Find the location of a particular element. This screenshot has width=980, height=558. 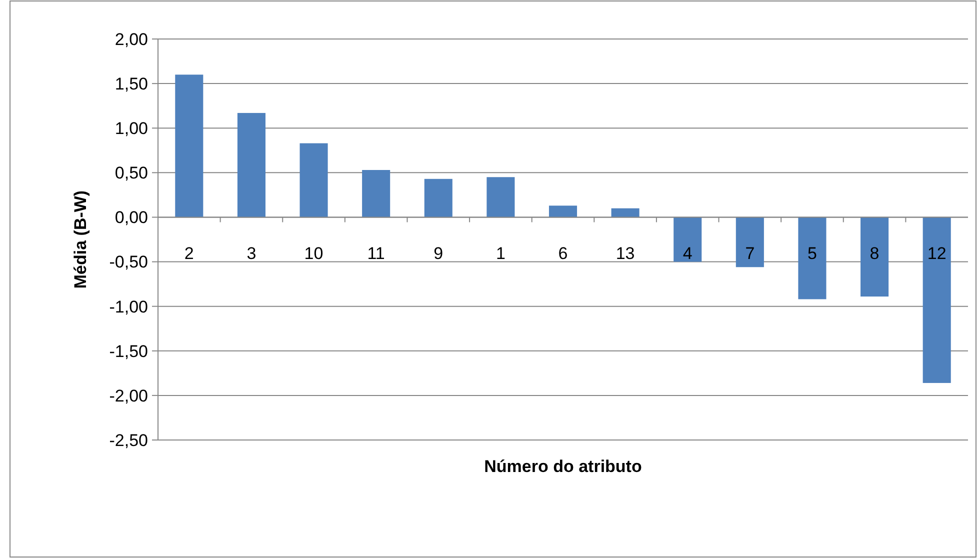

y-tick-label: 1,50 is located at coordinates (131, 84).